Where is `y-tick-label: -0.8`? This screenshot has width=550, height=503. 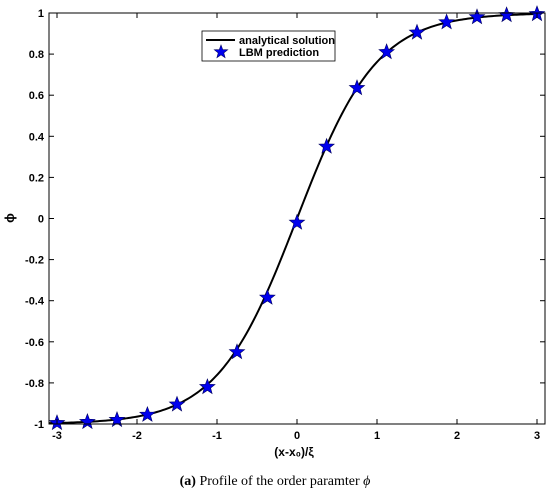
y-tick-label: -0.8 is located at coordinates (34, 384).